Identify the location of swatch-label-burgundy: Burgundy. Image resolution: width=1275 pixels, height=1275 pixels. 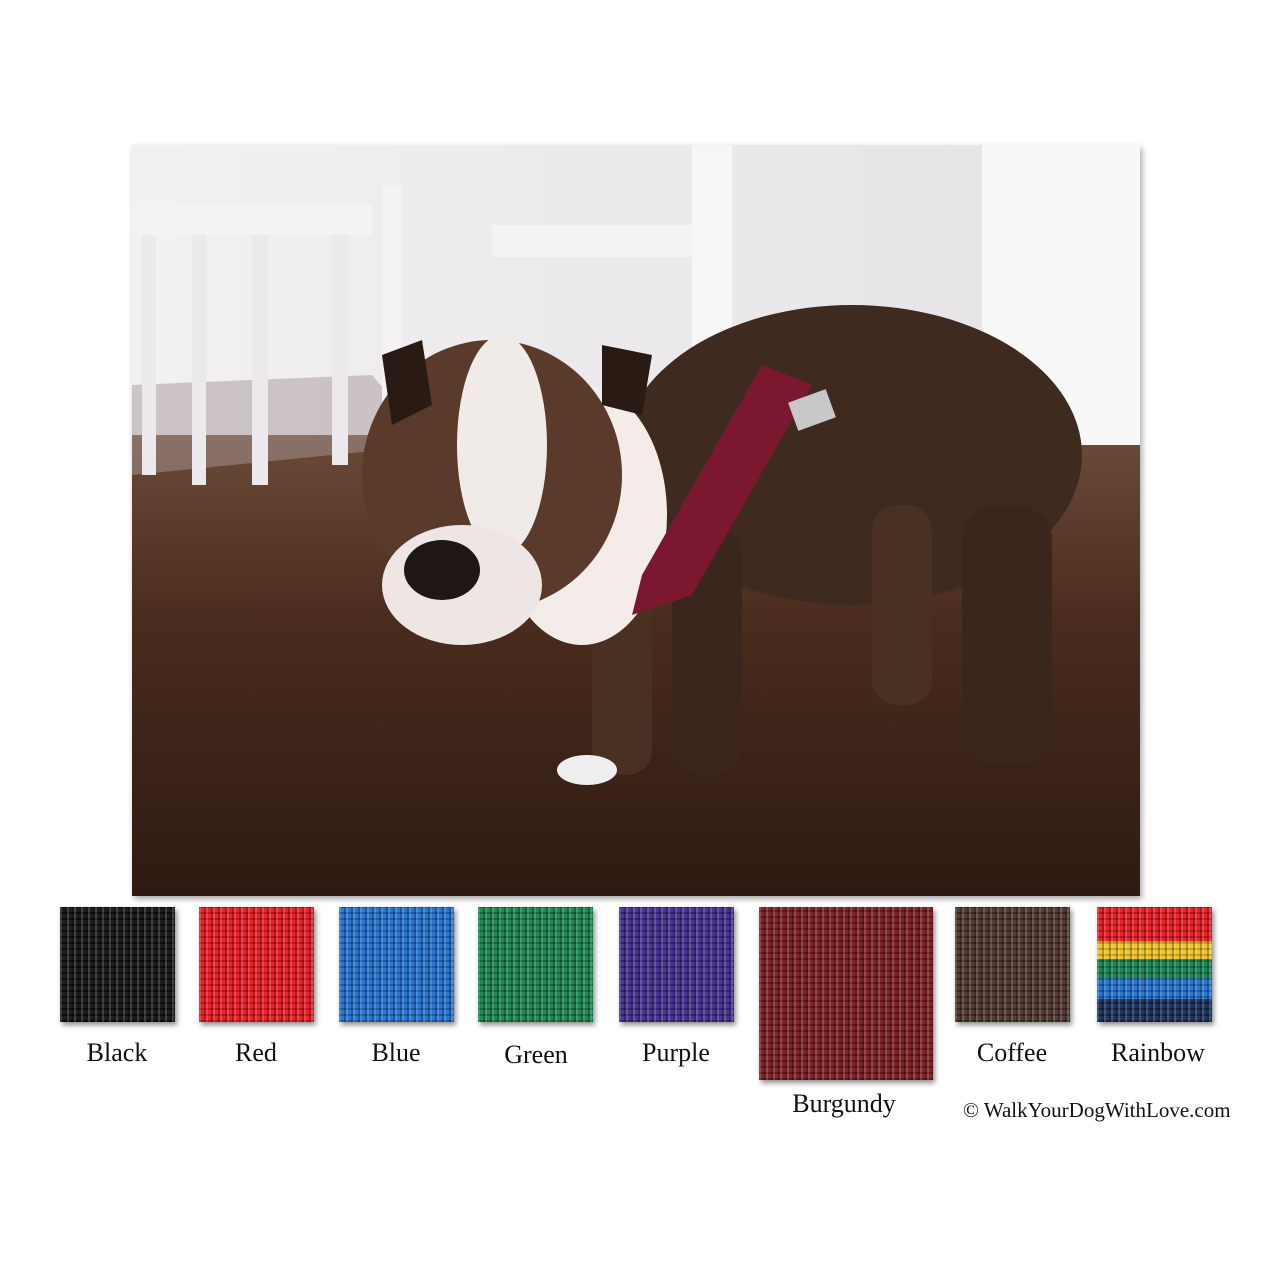
(844, 1103).